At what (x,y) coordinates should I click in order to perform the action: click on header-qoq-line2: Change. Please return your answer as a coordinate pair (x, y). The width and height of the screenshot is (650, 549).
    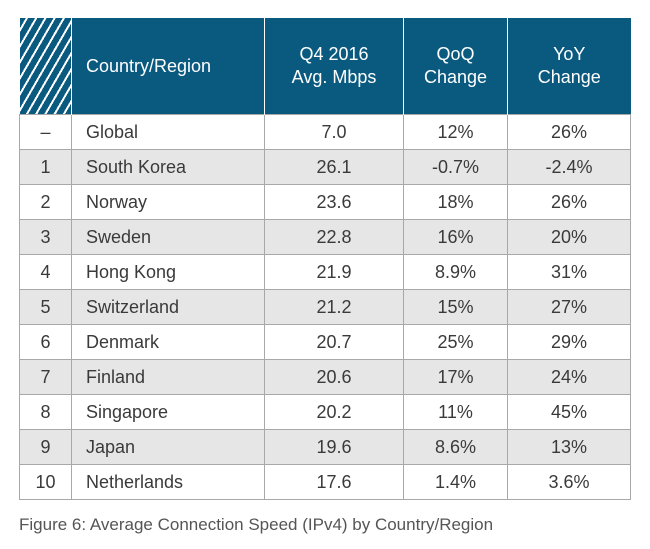
    Looking at the image, I should click on (455, 77).